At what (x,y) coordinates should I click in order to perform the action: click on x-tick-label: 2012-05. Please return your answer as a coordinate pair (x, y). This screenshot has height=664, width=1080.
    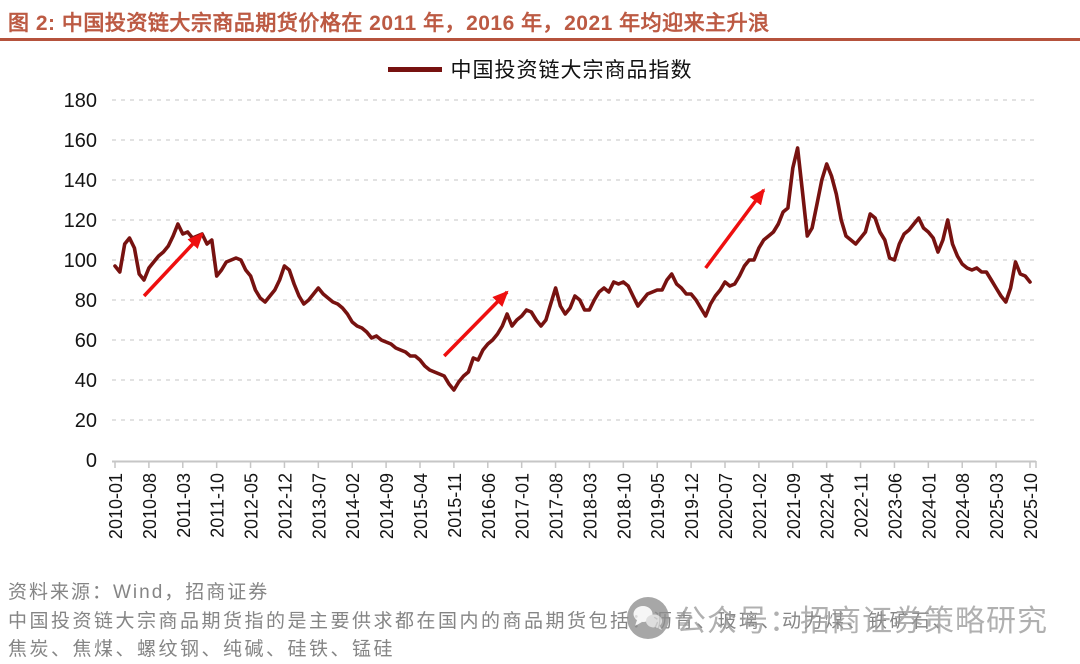
    Looking at the image, I should click on (252, 506).